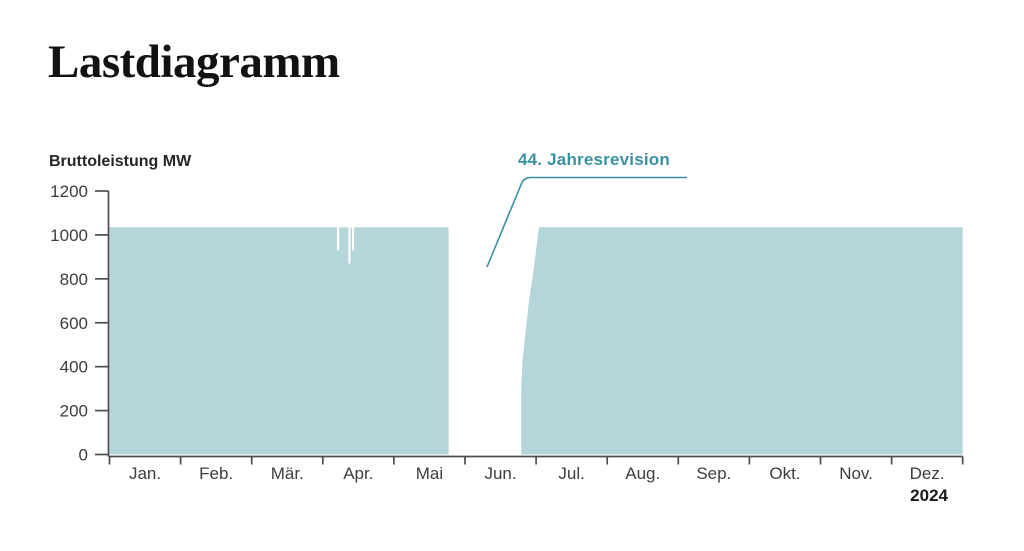 The width and height of the screenshot is (1024, 551). What do you see at coordinates (713, 473) in the screenshot?
I see `month-label: Sep.` at bounding box center [713, 473].